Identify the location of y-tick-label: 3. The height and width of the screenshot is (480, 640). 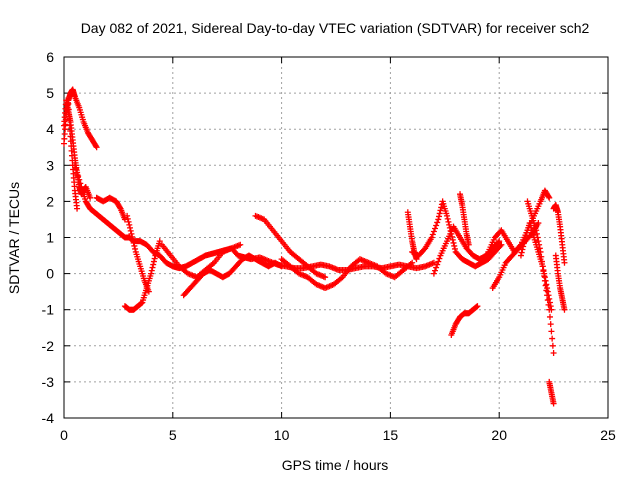
(50, 165).